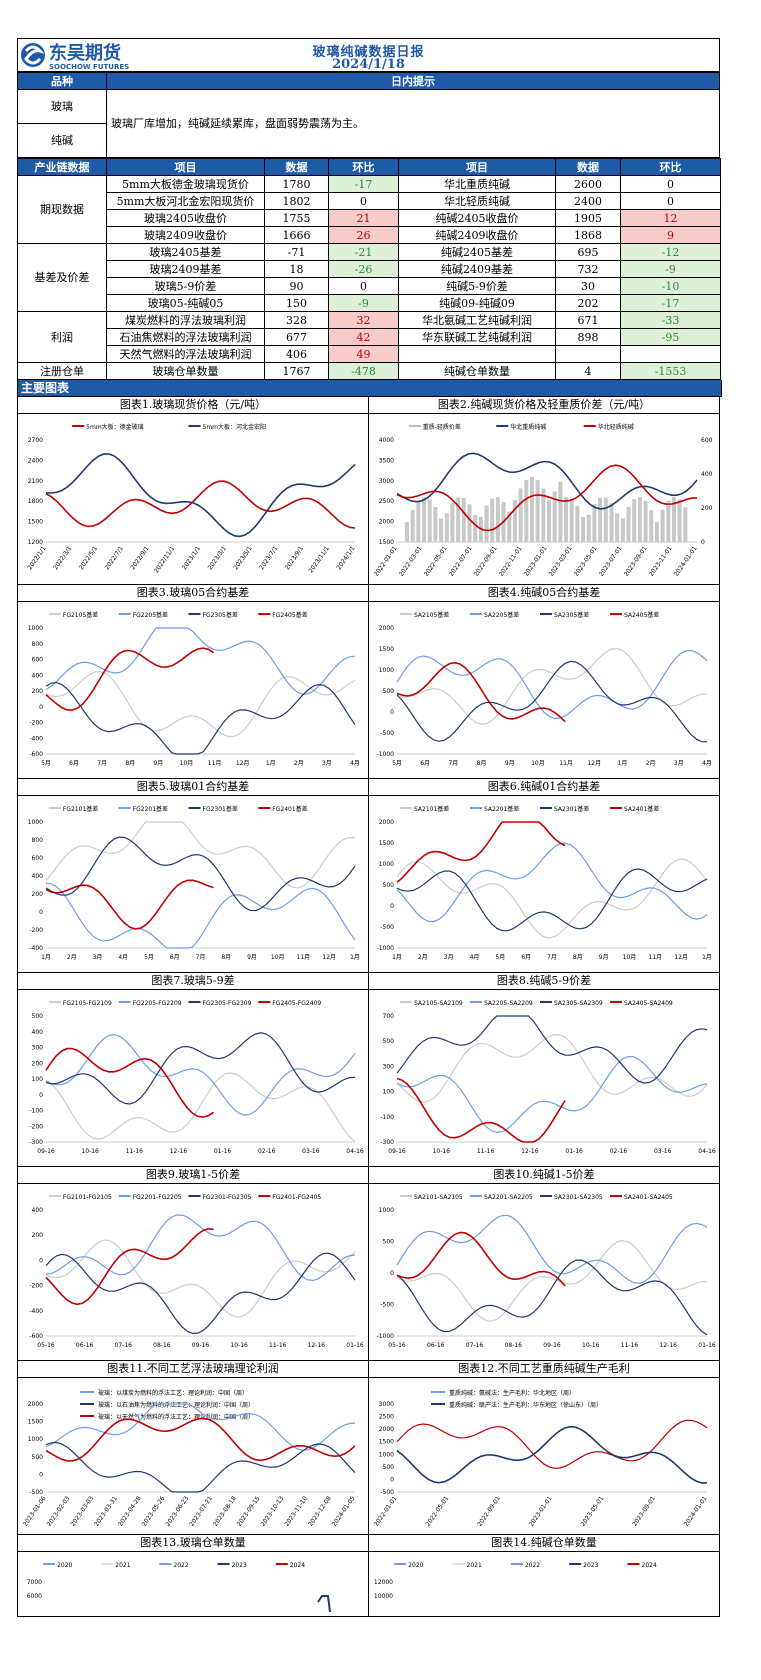 The width and height of the screenshot is (761, 1680). What do you see at coordinates (296, 184) in the screenshot?
I see `cell-lv: 1780` at bounding box center [296, 184].